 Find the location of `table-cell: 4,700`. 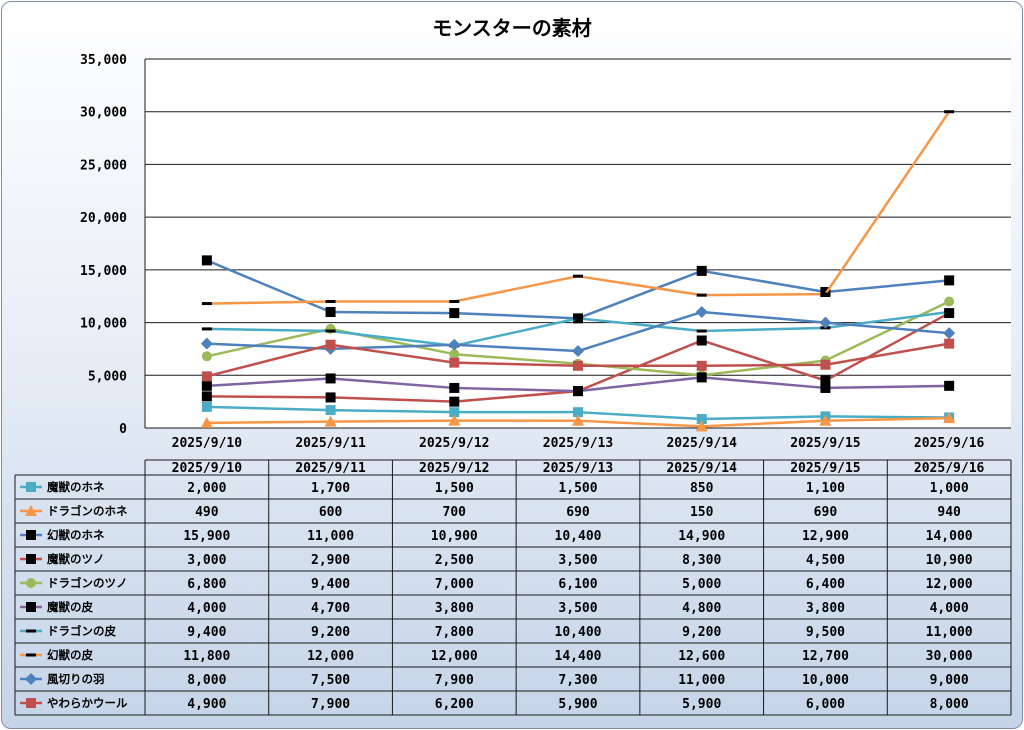

table-cell: 4,700 is located at coordinates (330, 608).